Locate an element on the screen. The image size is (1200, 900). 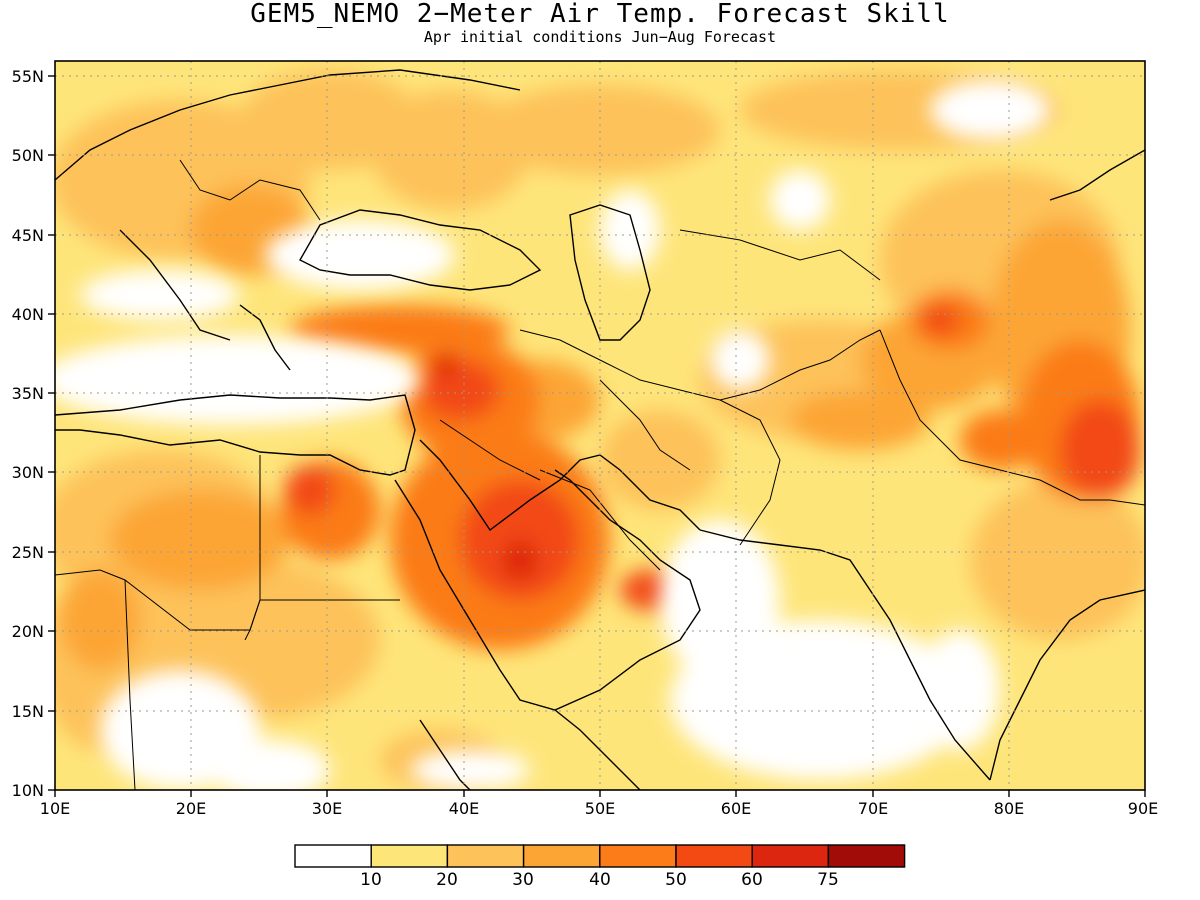
colorbar-label: 10 is located at coordinates (371, 880).